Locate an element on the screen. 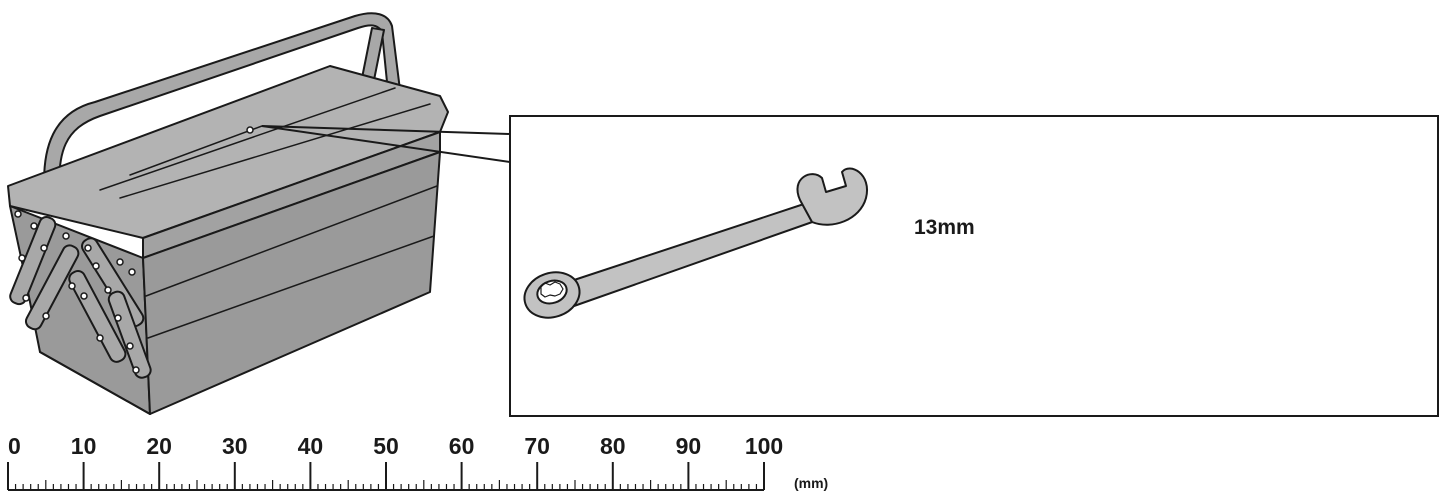  ruler-tick-label: 40 is located at coordinates (311, 446).